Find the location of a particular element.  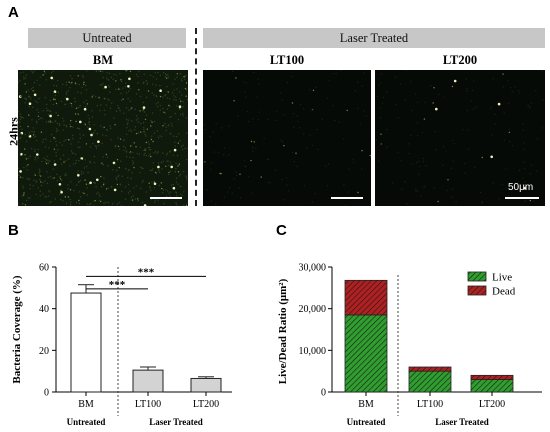

y-tick-label: 0 is located at coordinates (46, 393).